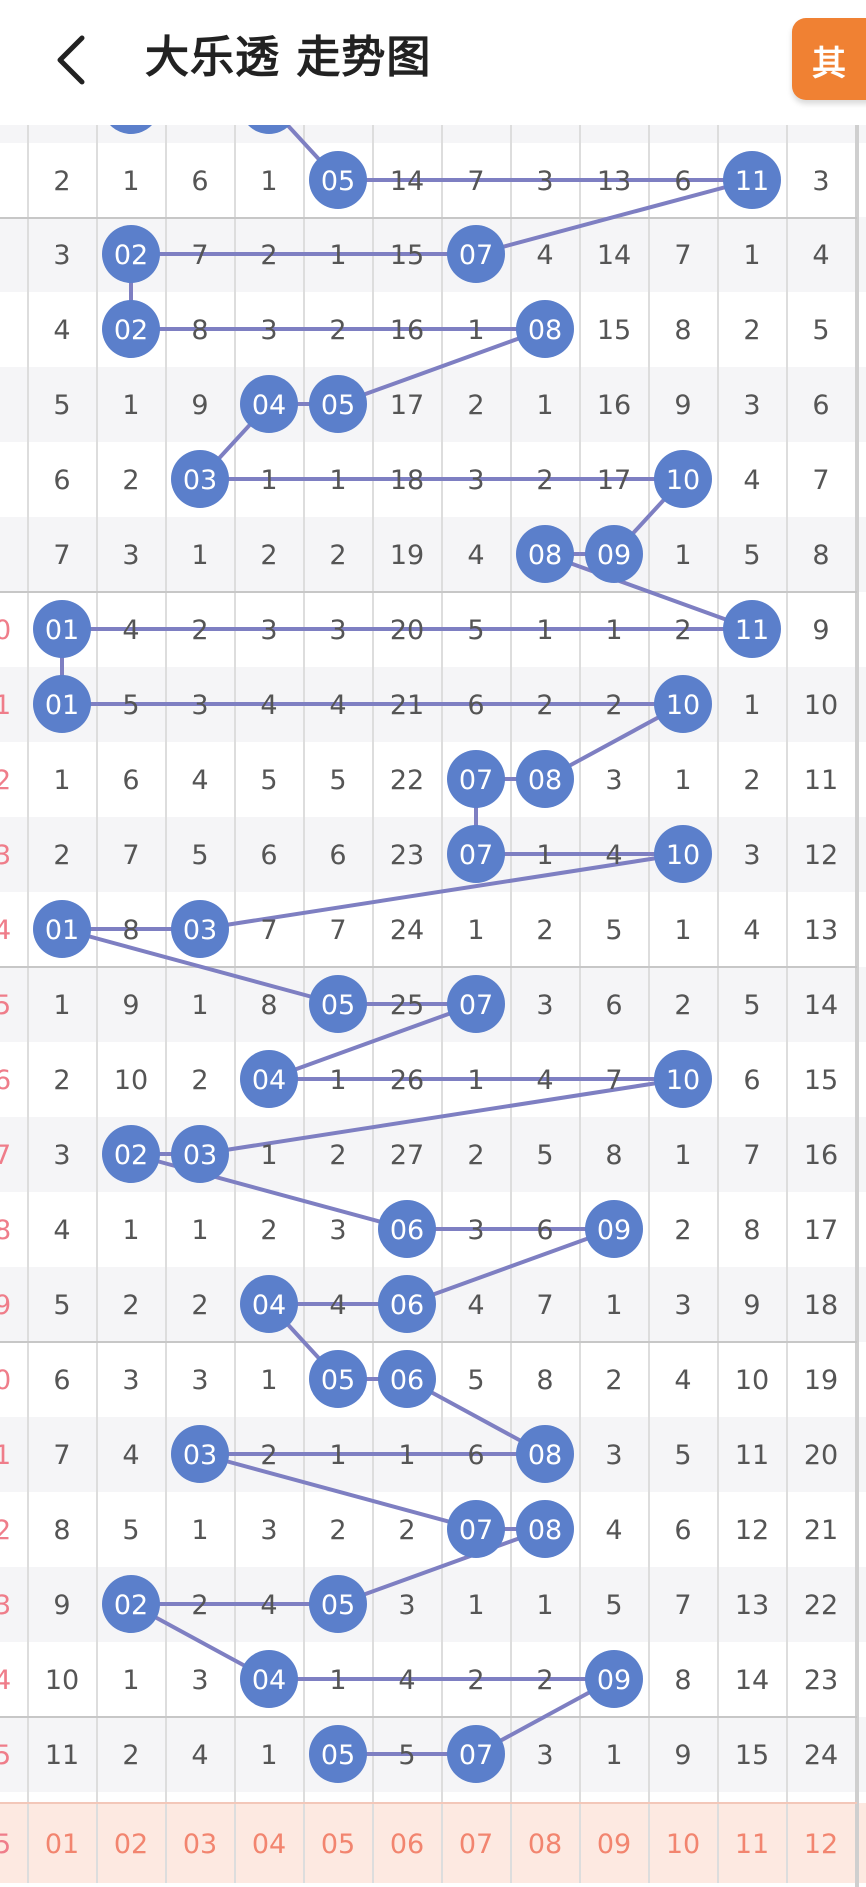 This screenshot has width=866, height=1887. Describe the element at coordinates (433, 779) in the screenshot. I see `row-background` at that location.